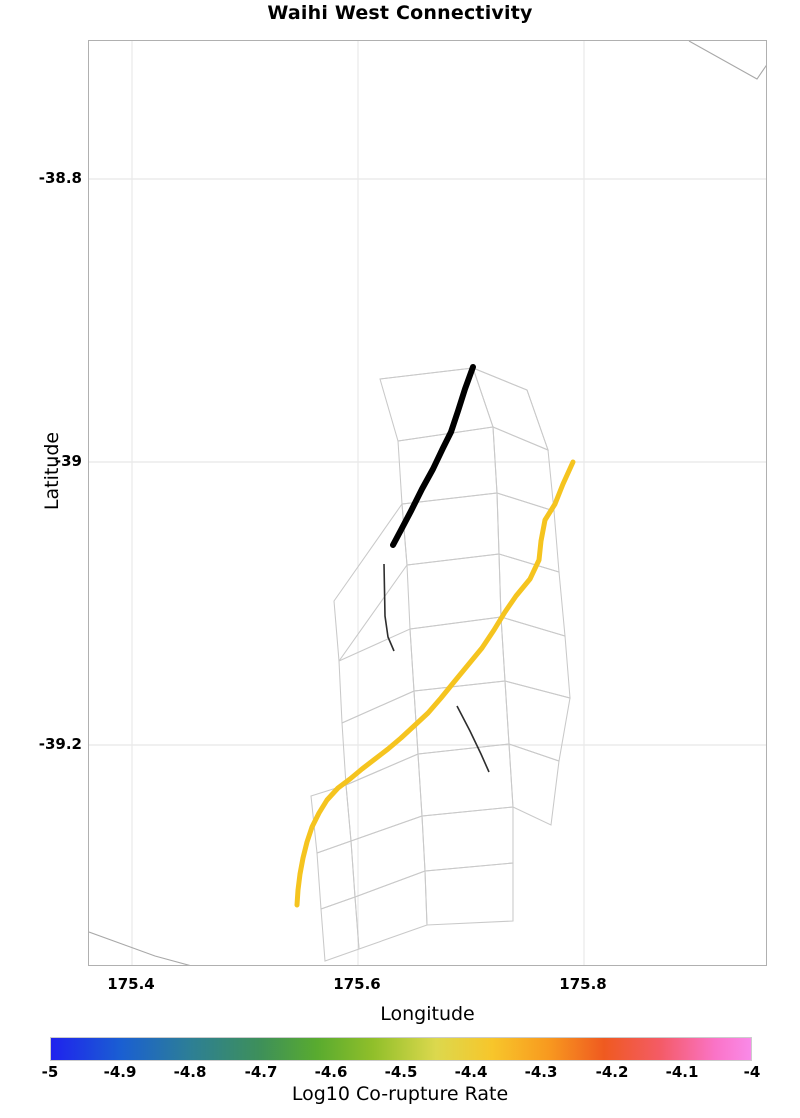  What do you see at coordinates (433, 456) in the screenshot?
I see `source-fault-trace` at bounding box center [433, 456].